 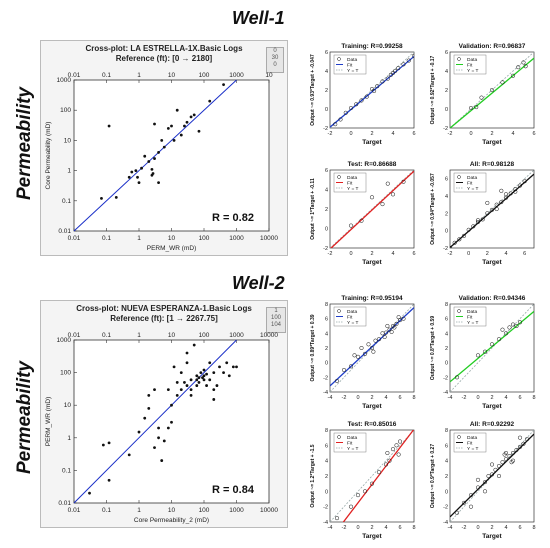 What do you see at coordinates (325, 393) in the screenshot?
I see `y-tick-label: -4` at bounding box center [325, 393].